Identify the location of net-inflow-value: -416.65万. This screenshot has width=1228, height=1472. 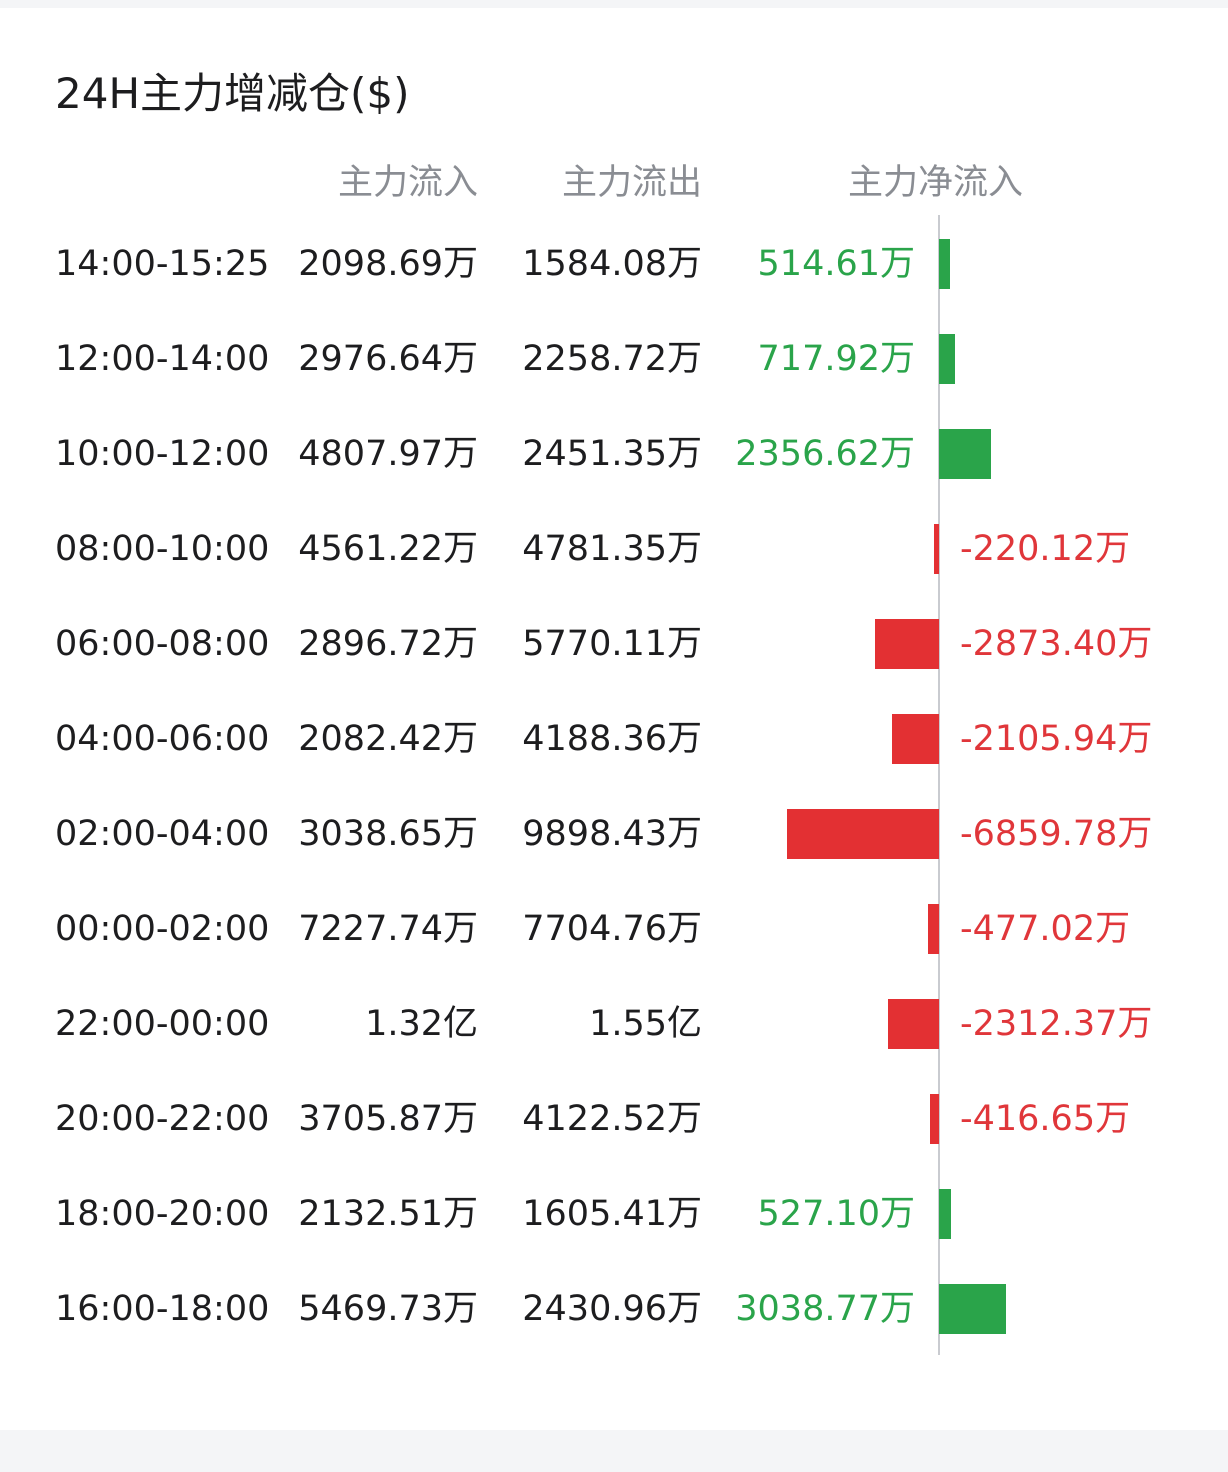
(1045, 1118).